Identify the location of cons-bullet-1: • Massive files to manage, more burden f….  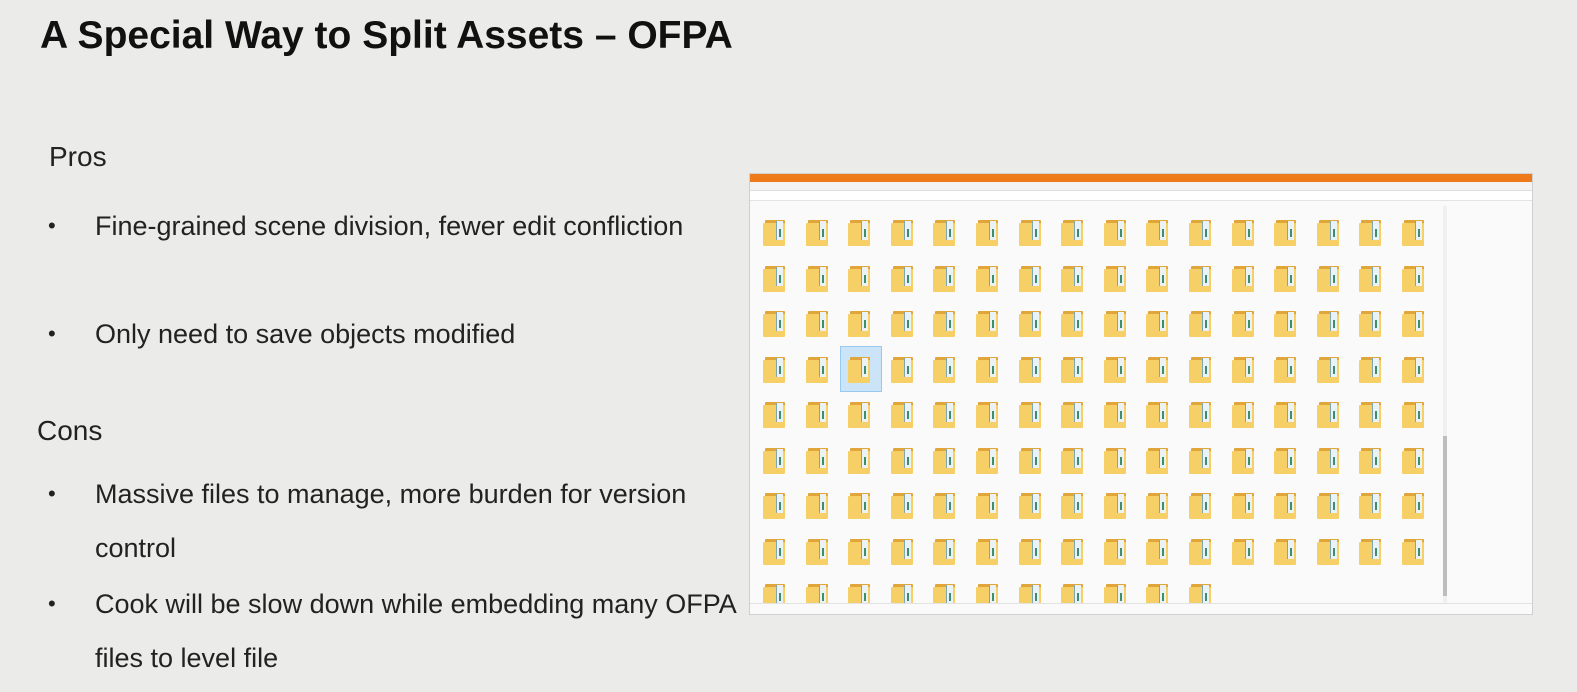
(398, 521).